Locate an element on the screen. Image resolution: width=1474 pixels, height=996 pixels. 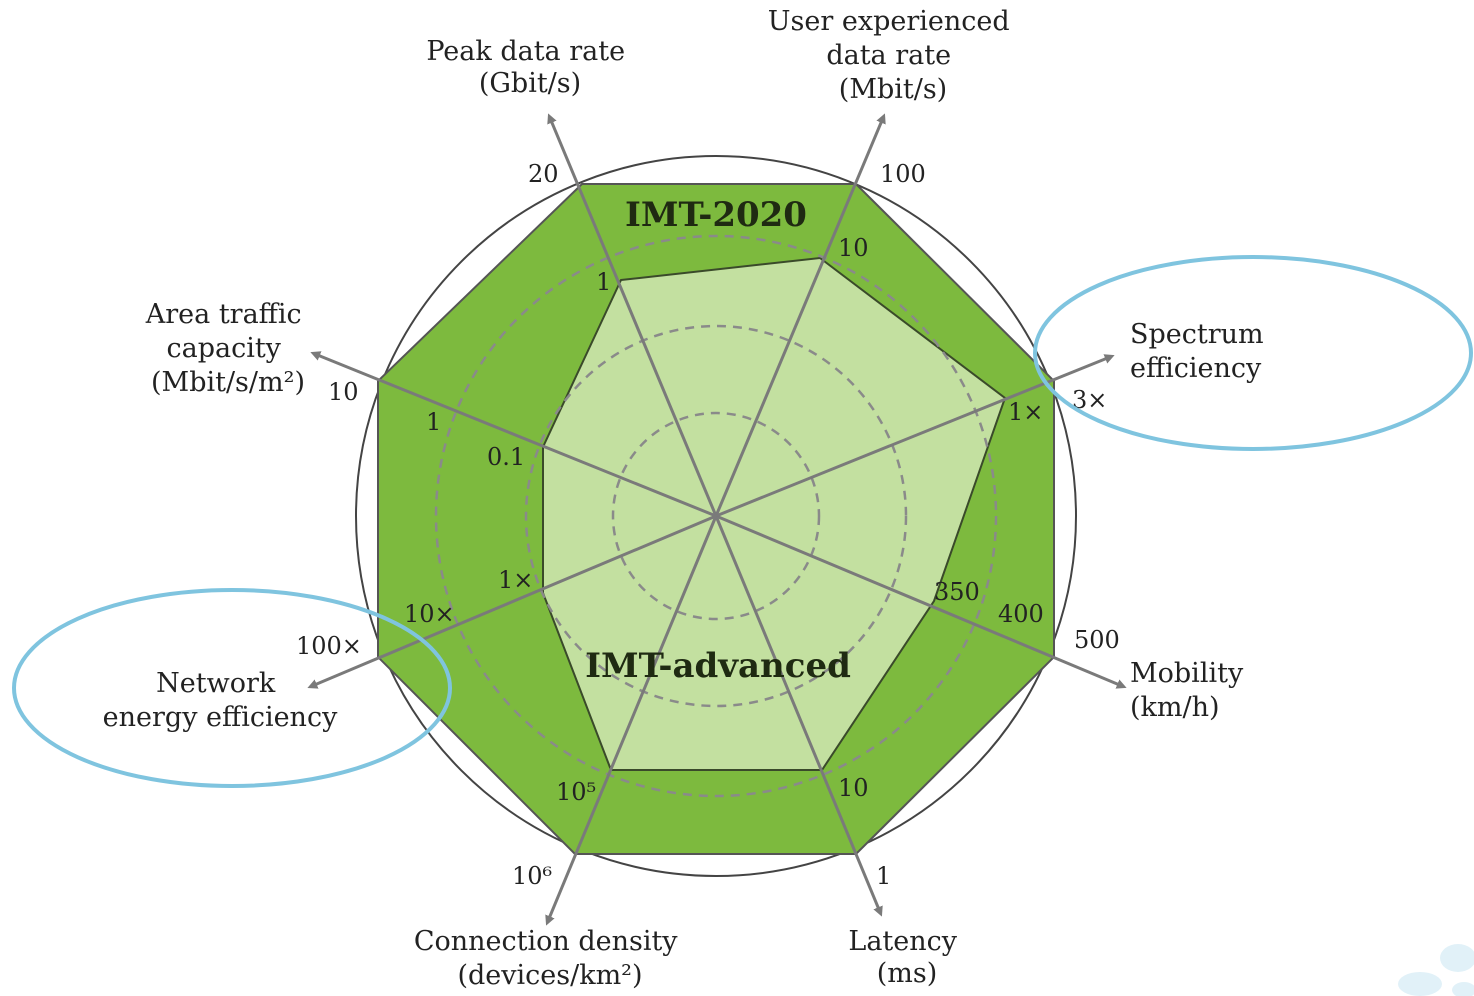
axis-title-peak: Peak data rate (Gbit/s) is located at coordinates (529, 67).